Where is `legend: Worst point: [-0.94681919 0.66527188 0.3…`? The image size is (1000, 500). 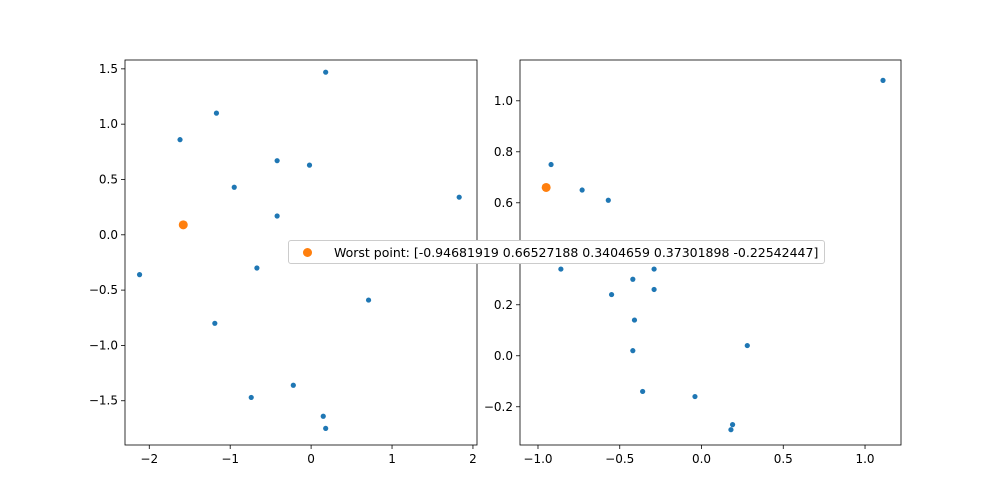
legend: Worst point: [-0.94681919 0.66527188 0.3… is located at coordinates (557, 252).